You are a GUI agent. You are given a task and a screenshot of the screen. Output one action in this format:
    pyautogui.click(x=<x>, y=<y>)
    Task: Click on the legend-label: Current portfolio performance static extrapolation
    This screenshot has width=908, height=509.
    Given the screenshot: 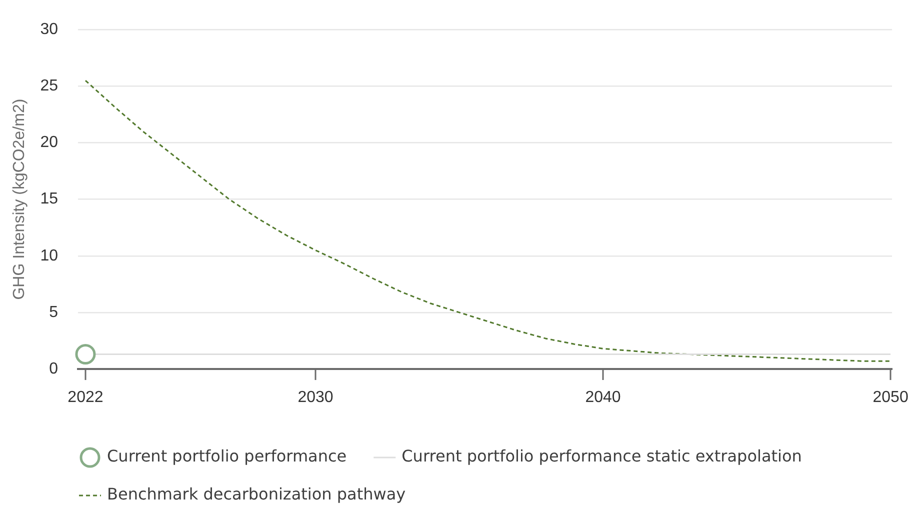 What is the action you would take?
    pyautogui.click(x=602, y=456)
    